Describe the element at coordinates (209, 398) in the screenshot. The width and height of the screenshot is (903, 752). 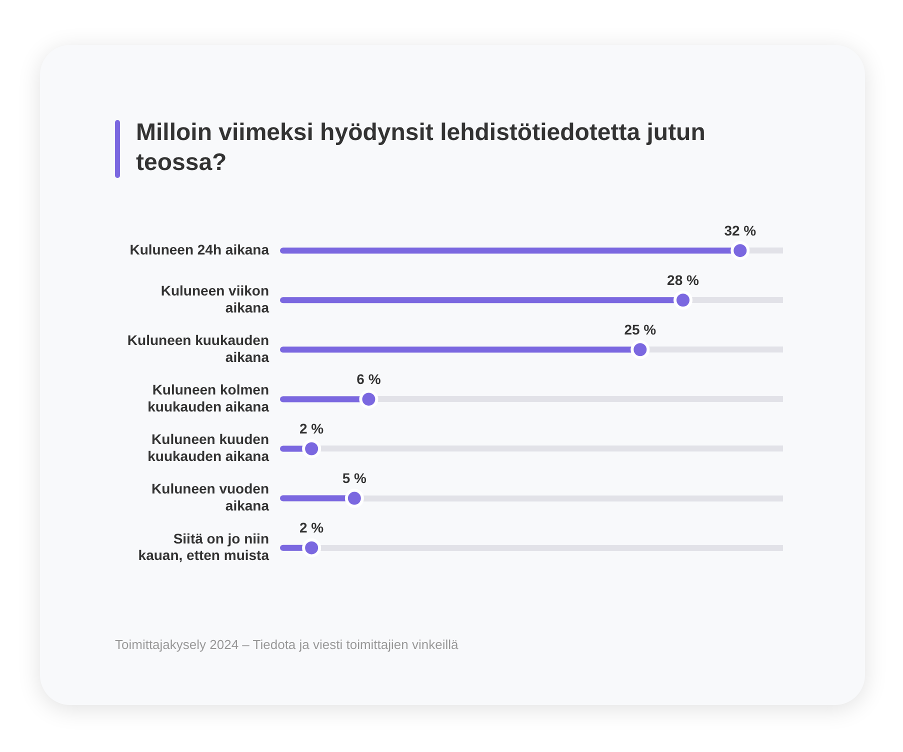
I see `y-tick-label: Kuluneen kolmen kuukauden aikana` at that location.